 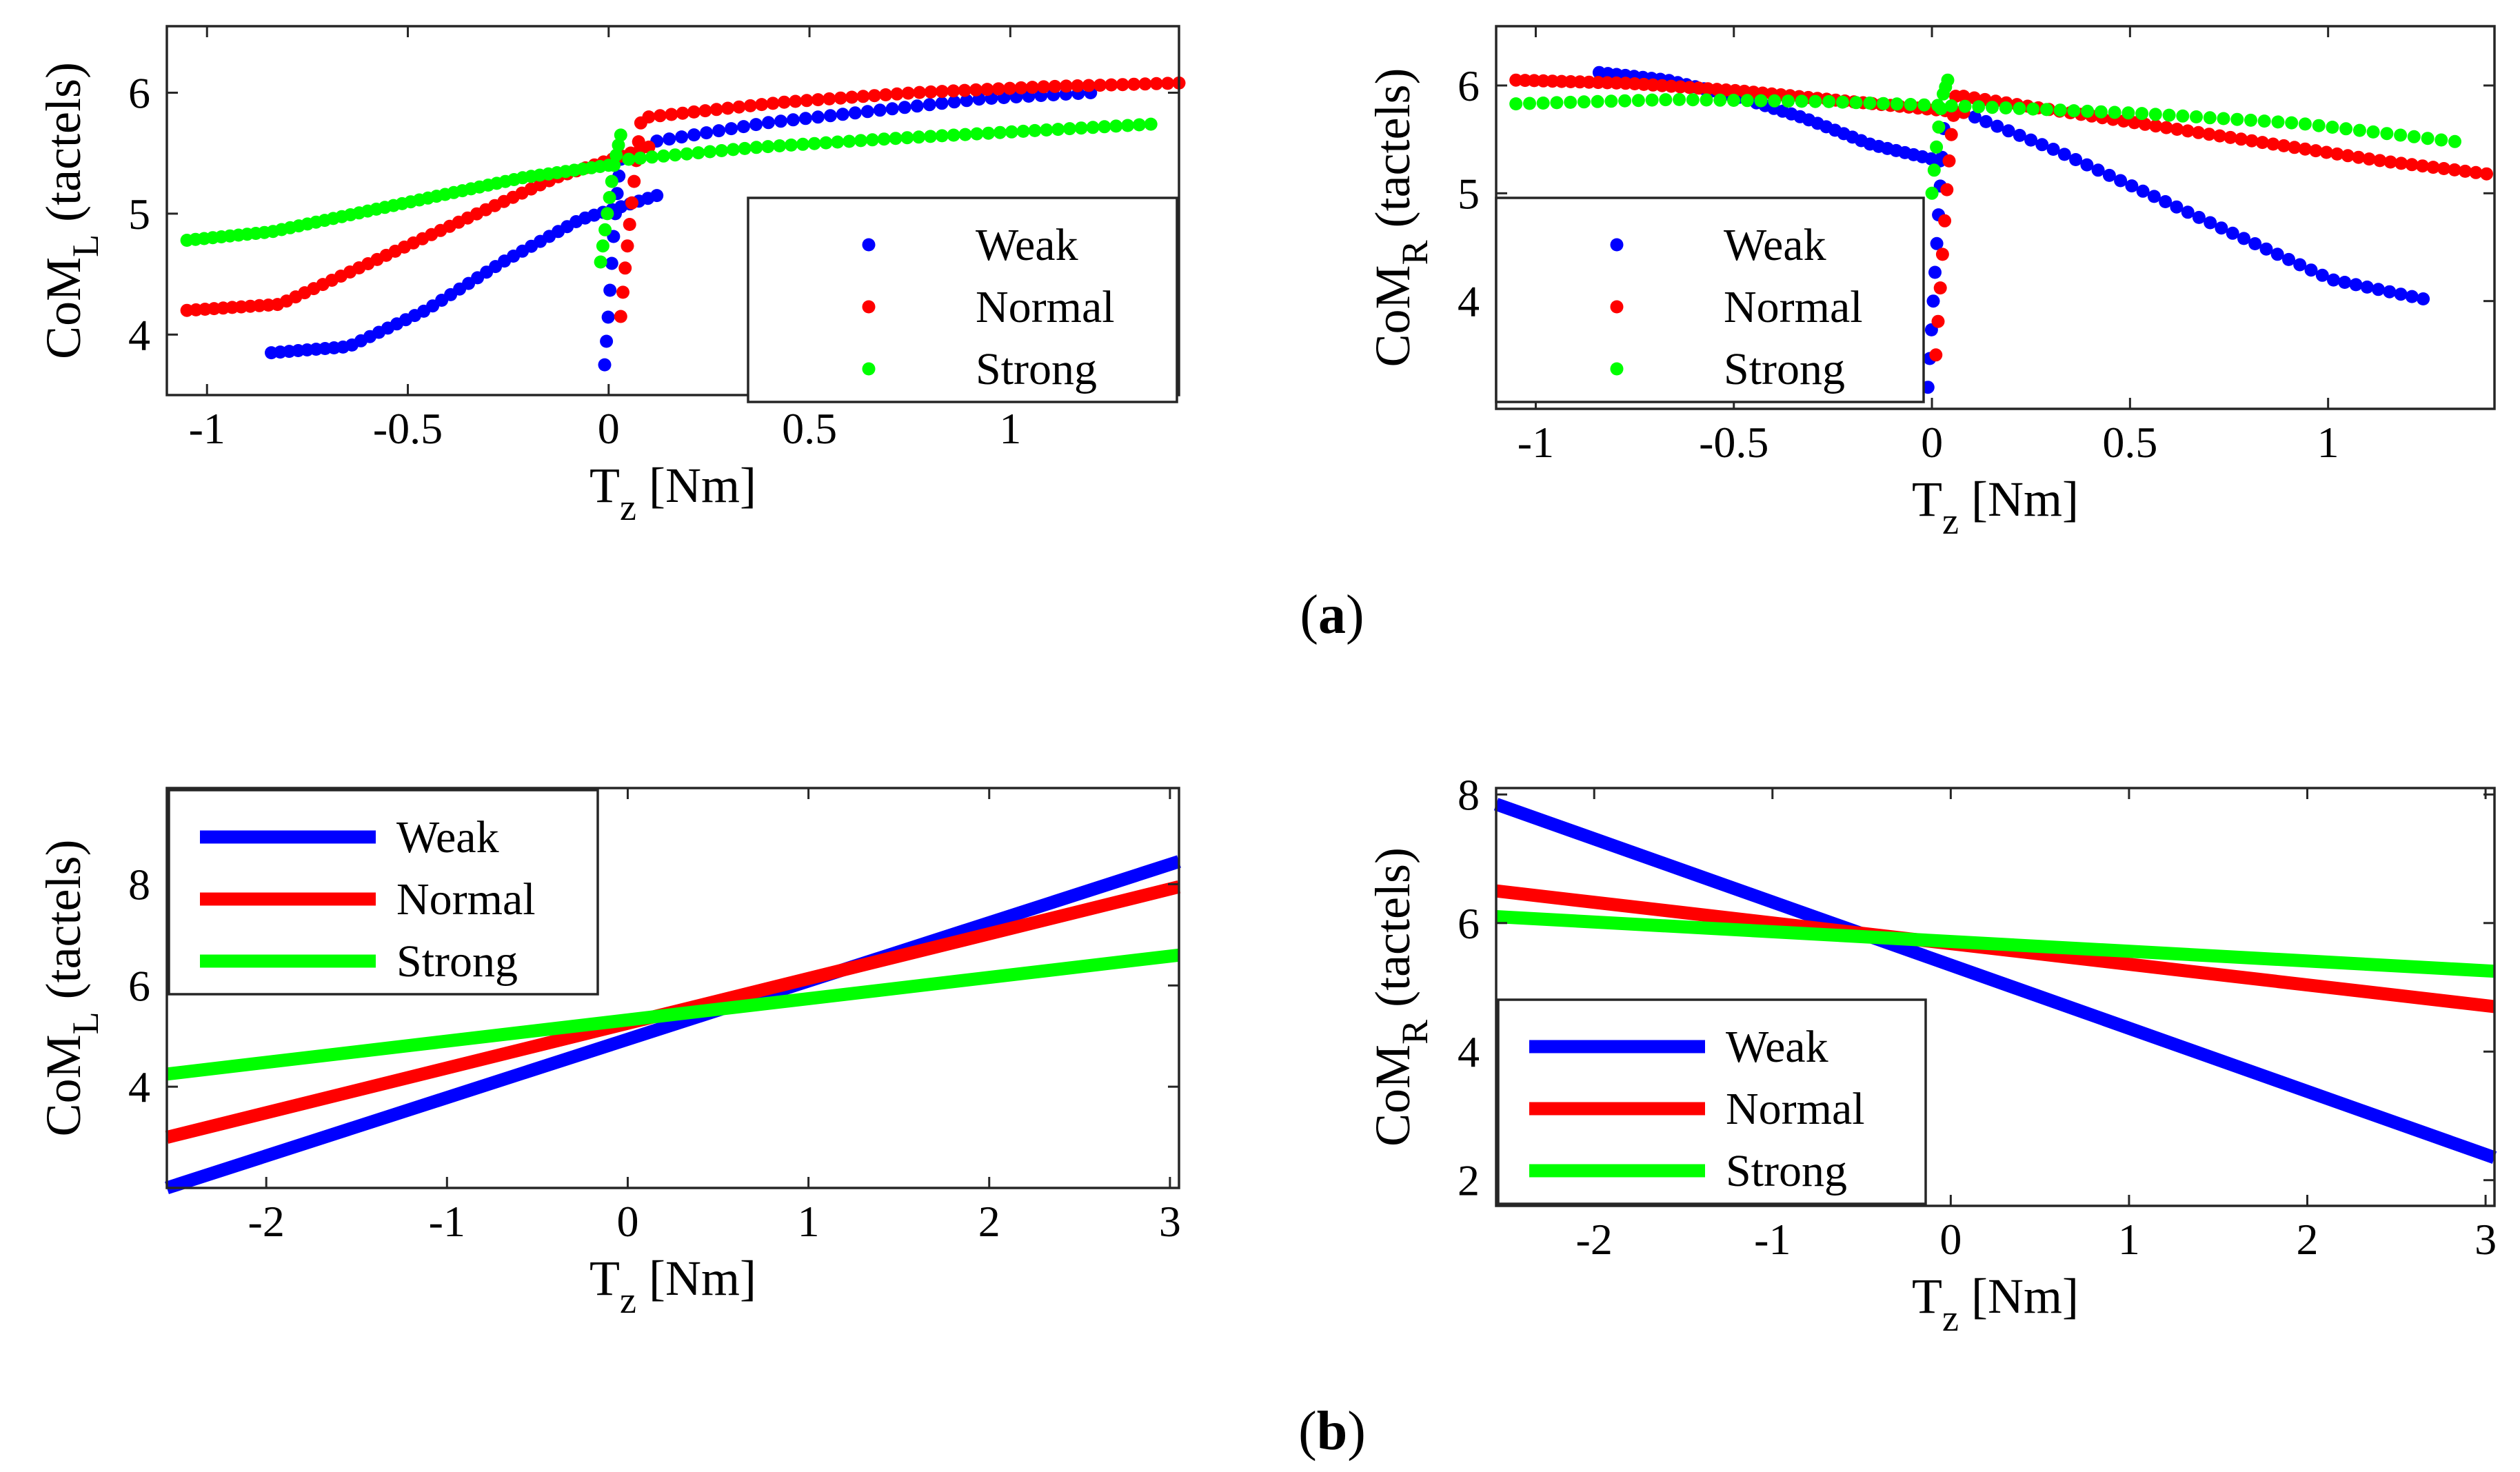 I want to click on y-tick-label: 2, so click(x=1469, y=1180).